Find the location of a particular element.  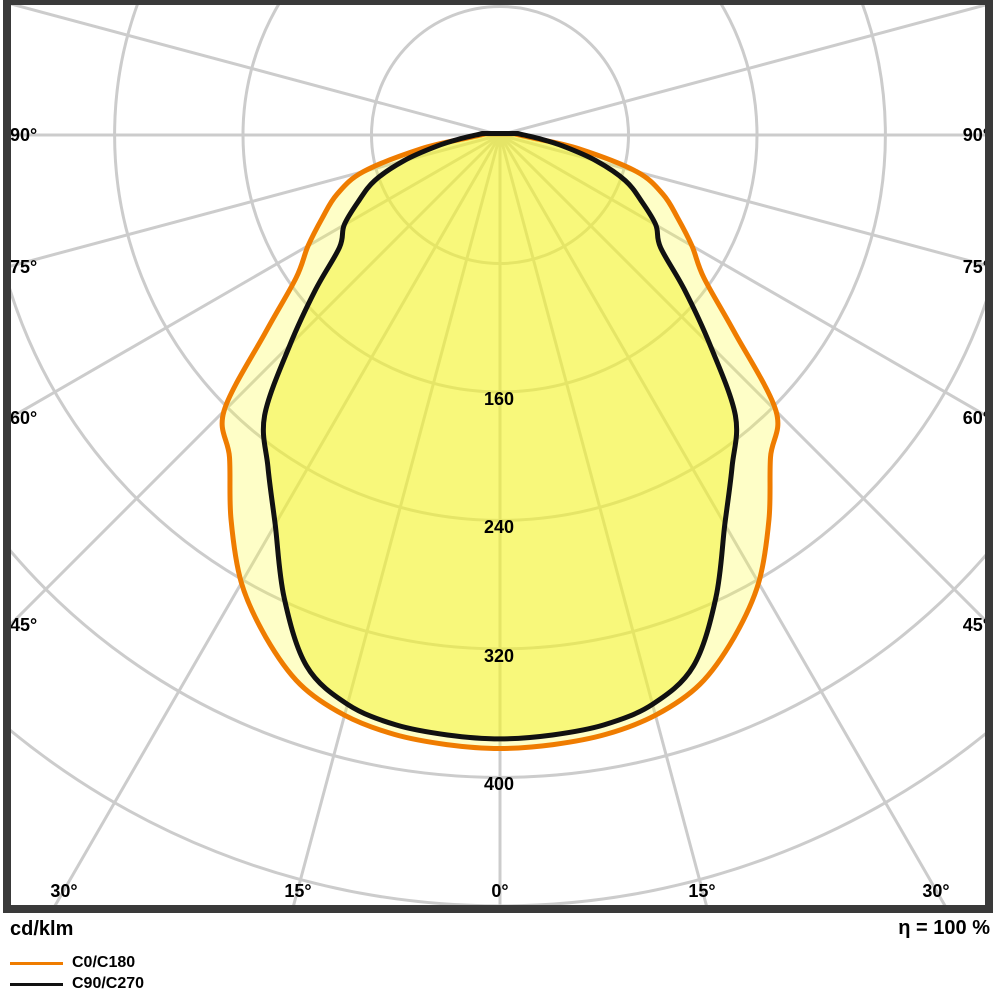

angle-label-left-75: 75° is located at coordinates (23, 267).